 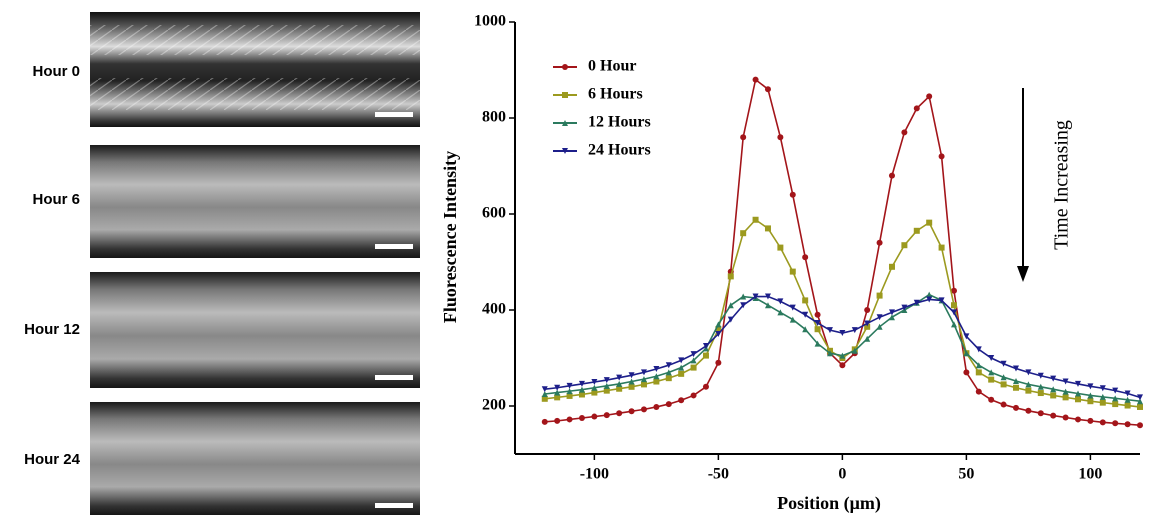 I want to click on x-tick-label: 50, so click(x=966, y=474).